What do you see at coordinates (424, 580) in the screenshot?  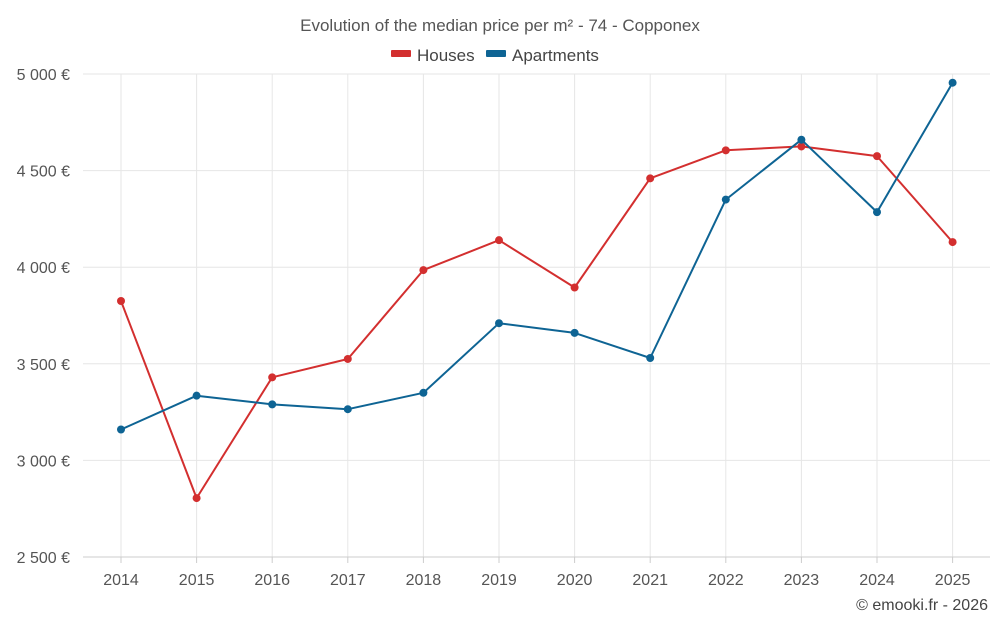 I see `x-tick-label: 2018` at bounding box center [424, 580].